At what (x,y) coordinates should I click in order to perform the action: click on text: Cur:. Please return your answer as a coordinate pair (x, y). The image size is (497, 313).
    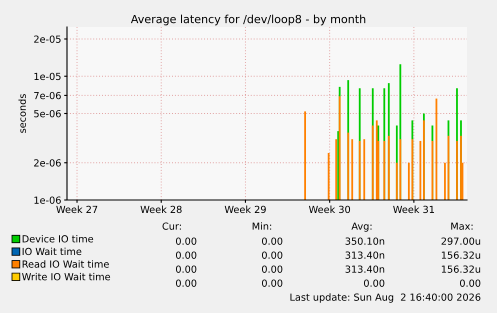
    Looking at the image, I should click on (171, 226).